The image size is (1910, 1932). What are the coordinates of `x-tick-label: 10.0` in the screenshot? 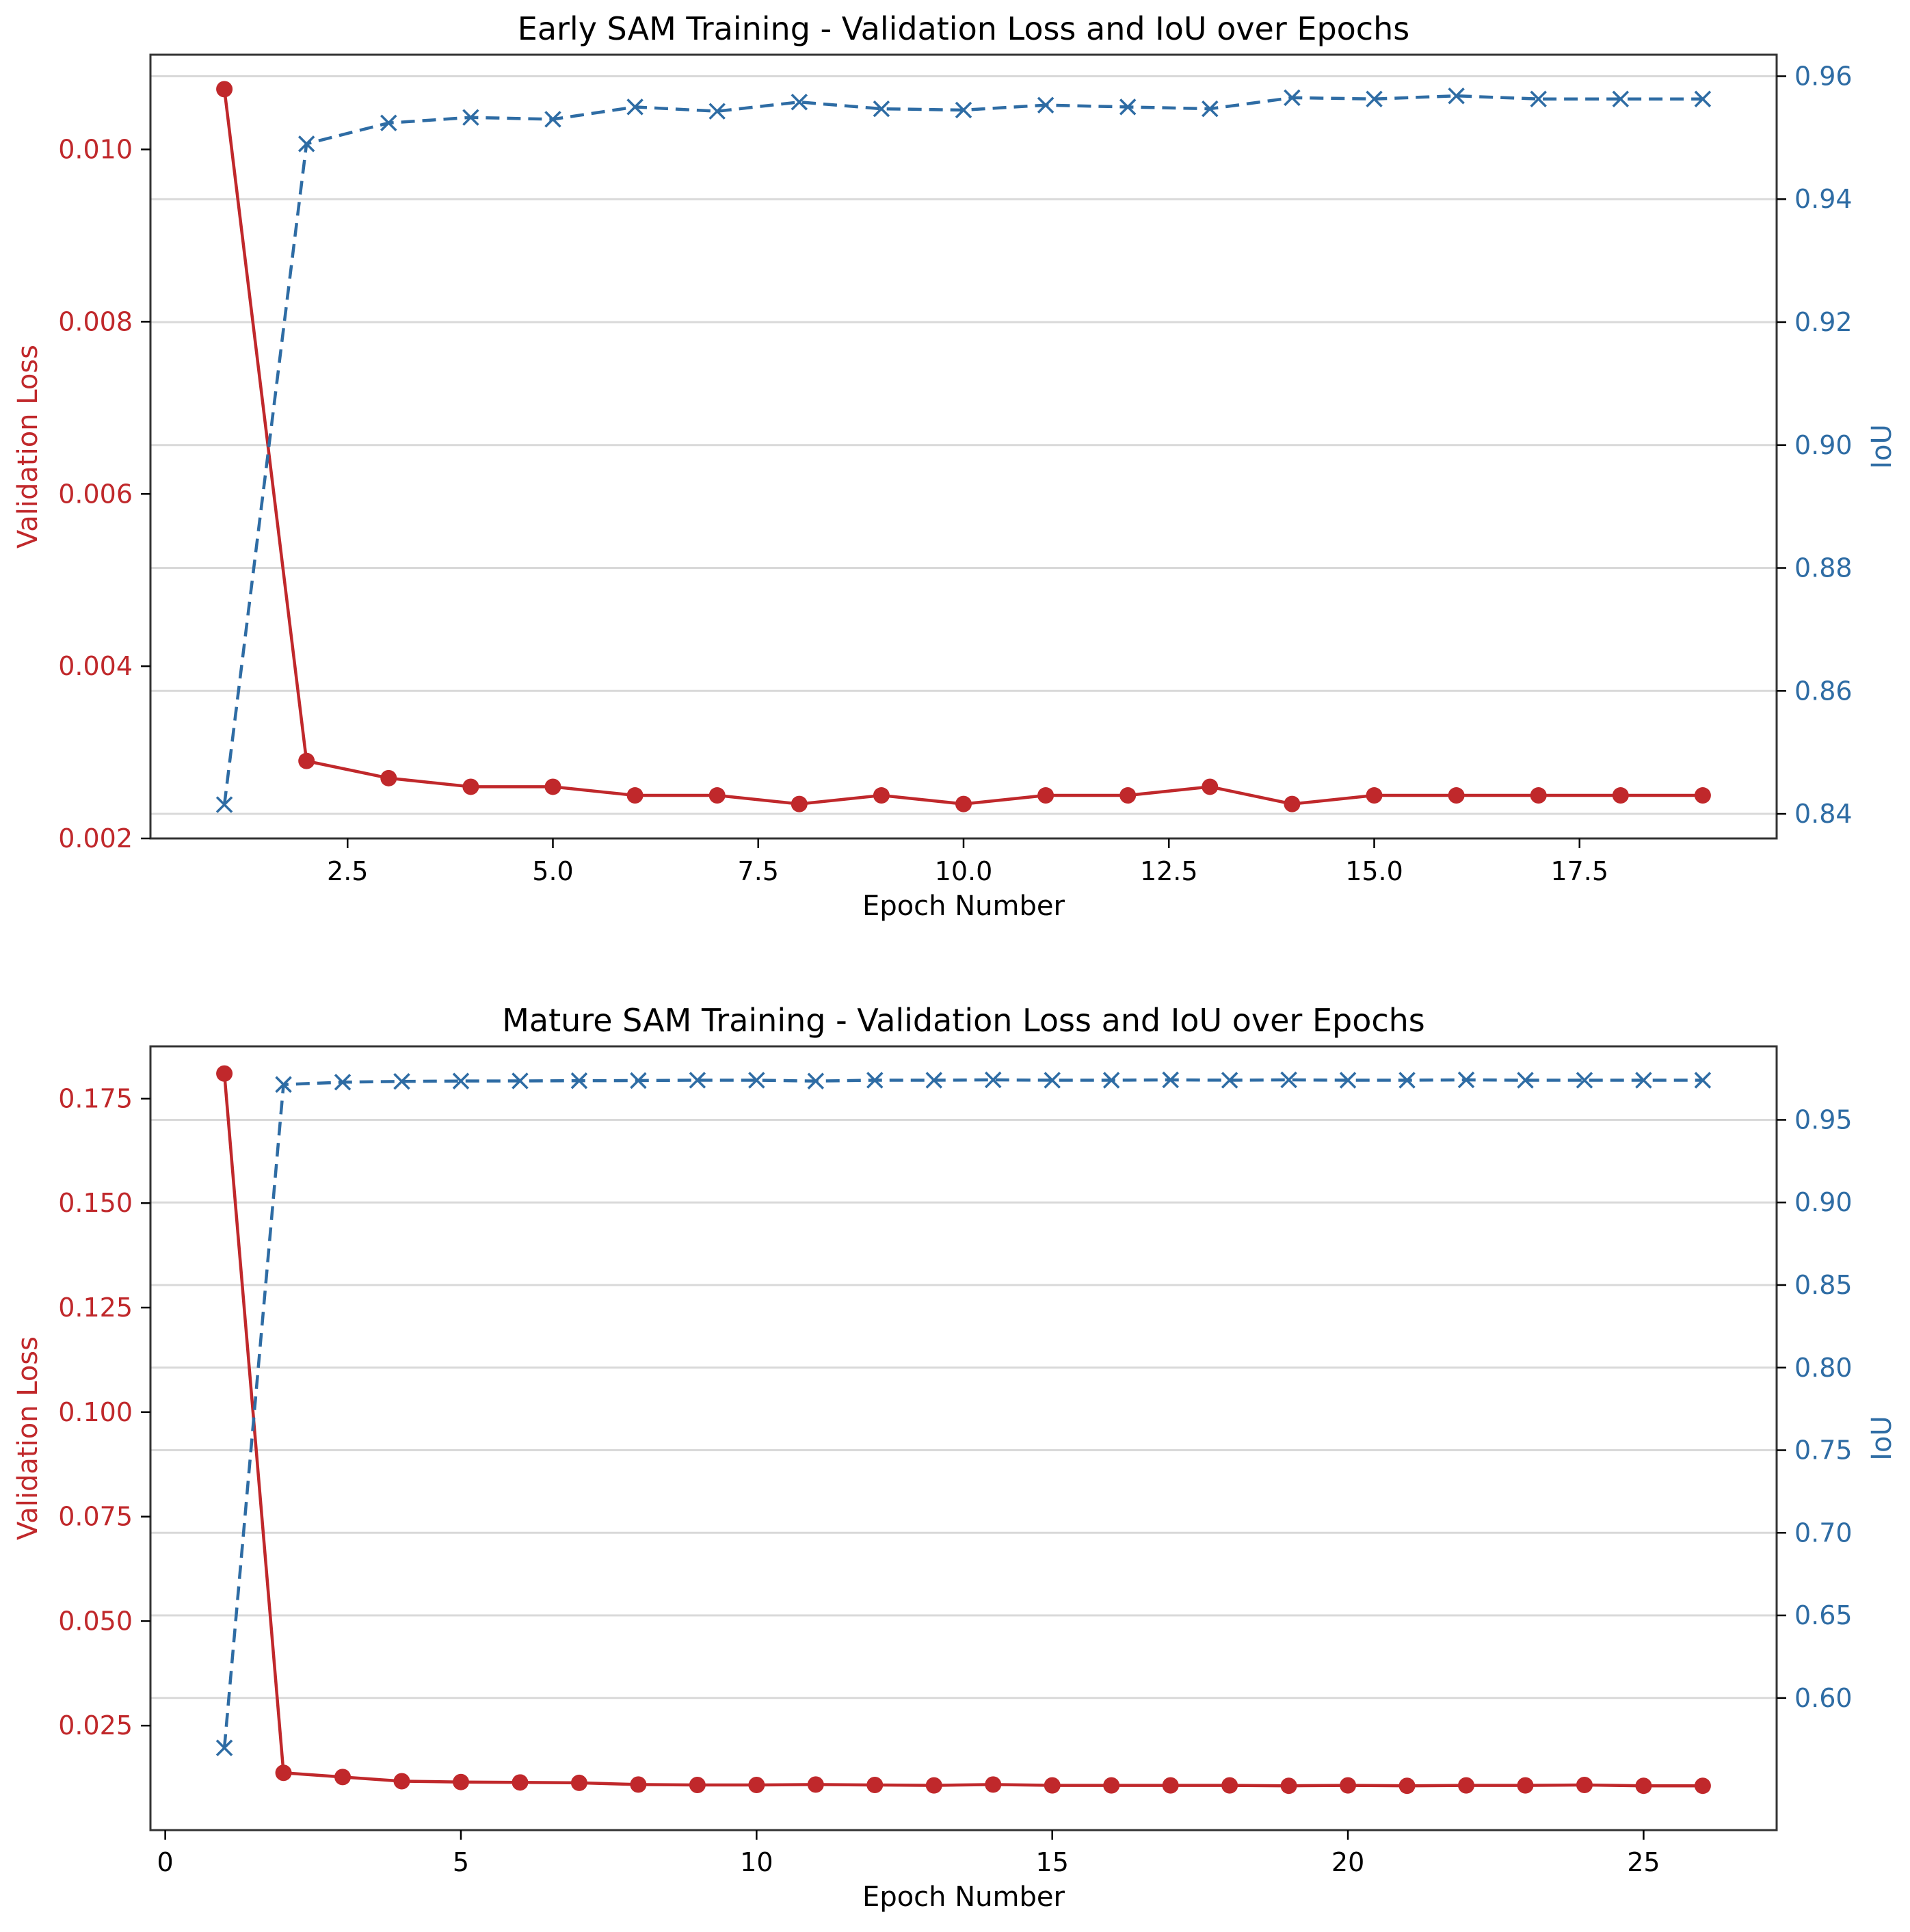 It's located at (964, 871).